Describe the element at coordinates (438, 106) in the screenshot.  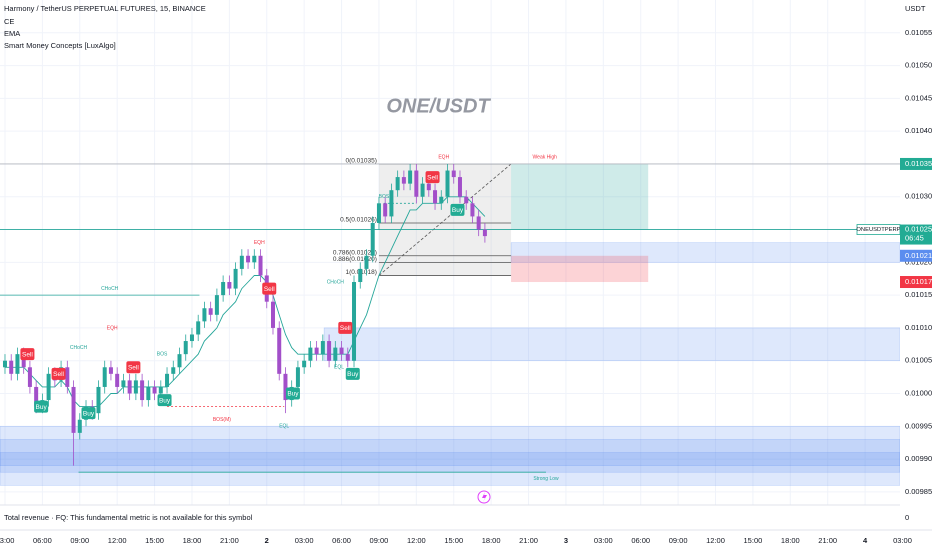
I see `watermark: ONE/USDT` at that location.